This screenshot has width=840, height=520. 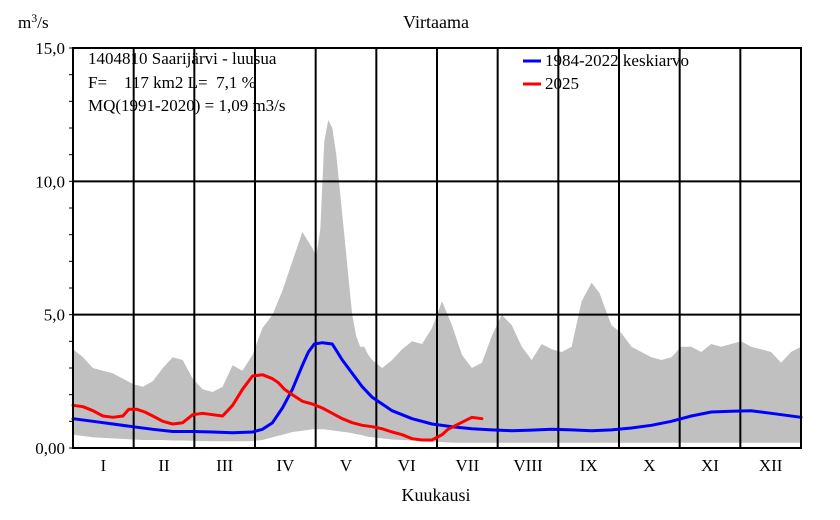 What do you see at coordinates (606, 72) in the screenshot?
I see `legend: 1984-2022 keskiarvo 2025` at bounding box center [606, 72].